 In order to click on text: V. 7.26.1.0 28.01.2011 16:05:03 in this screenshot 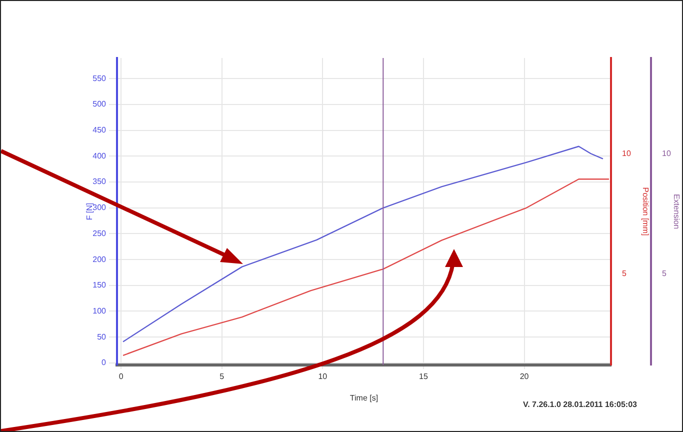, I will do `click(579, 404)`.